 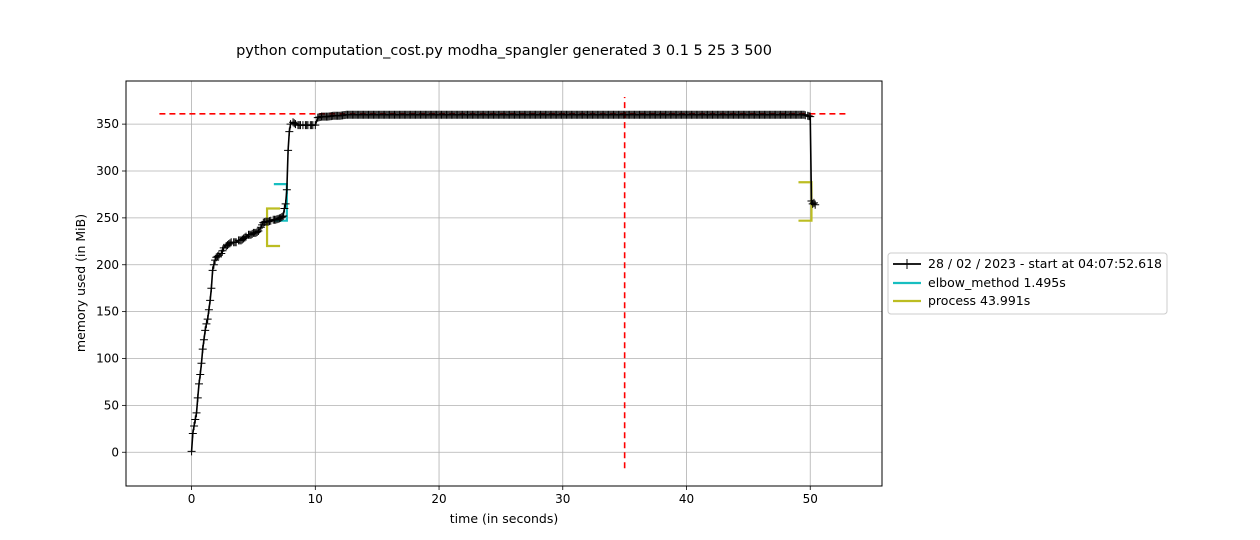 What do you see at coordinates (810, 499) in the screenshot?
I see `x-tick-label: 50` at bounding box center [810, 499].